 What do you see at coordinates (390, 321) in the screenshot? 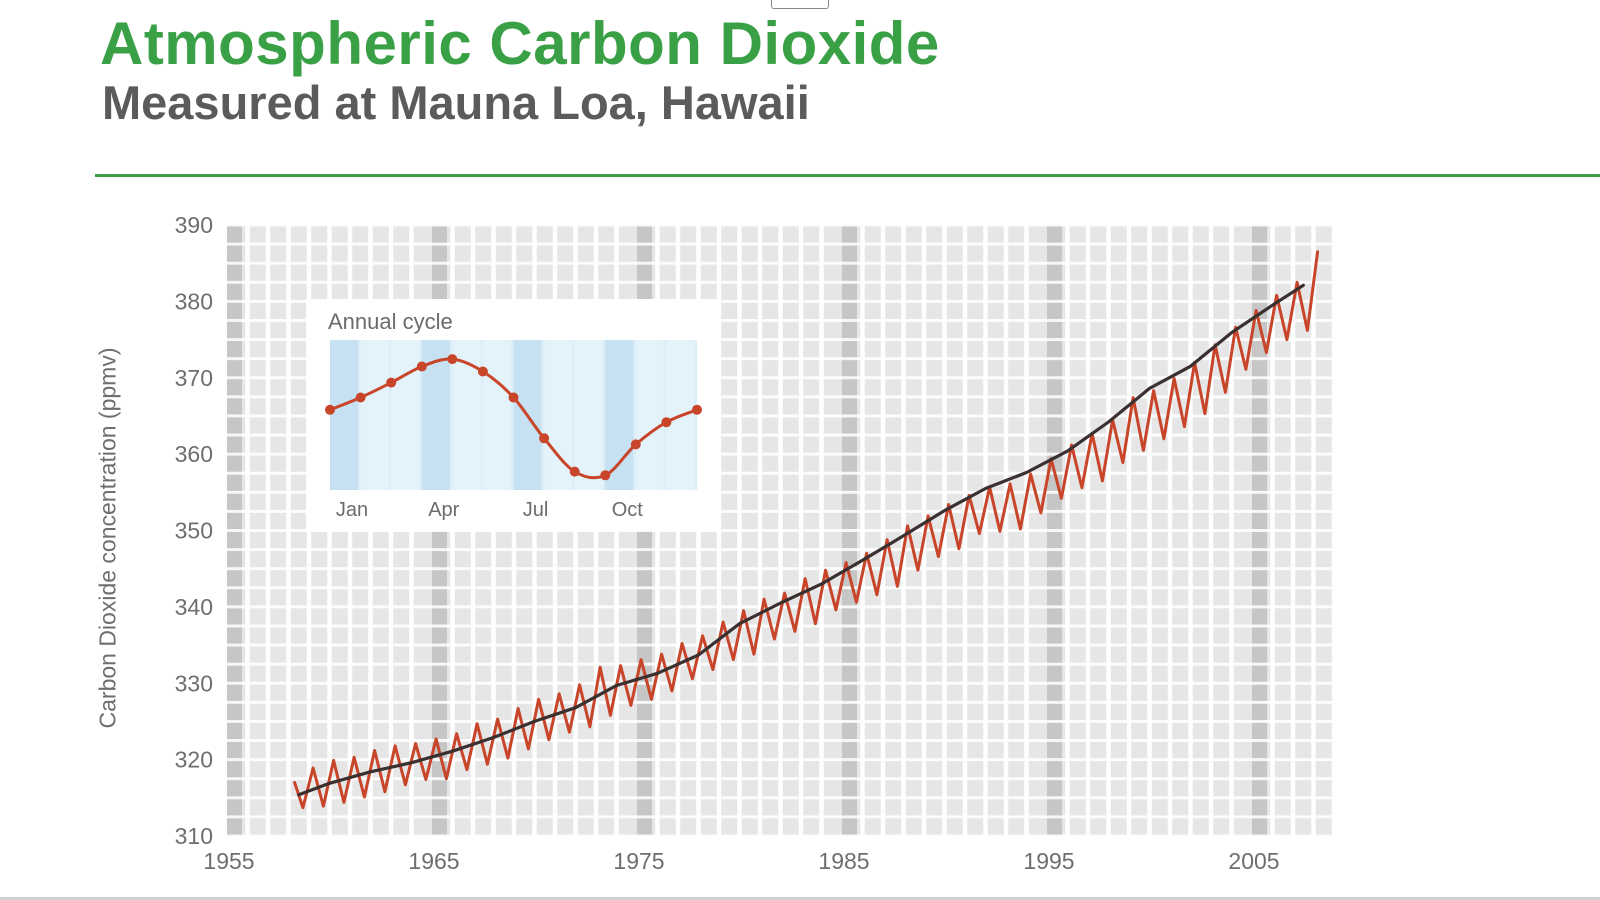
I see `inset-title: Annual cycle` at bounding box center [390, 321].